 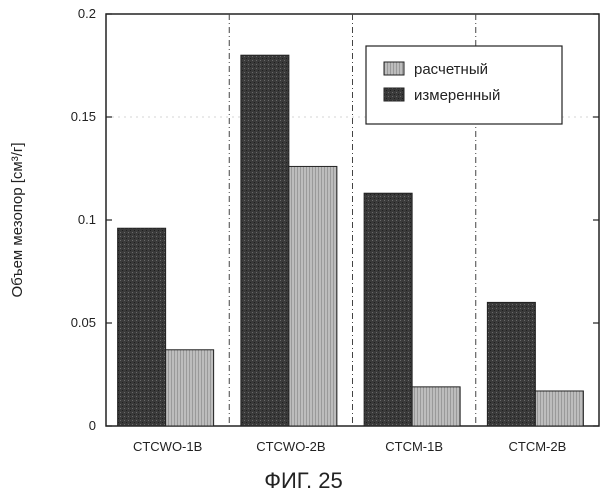 I want to click on y-axis-label: Объем мезопор [см³/г], so click(x=17, y=219).